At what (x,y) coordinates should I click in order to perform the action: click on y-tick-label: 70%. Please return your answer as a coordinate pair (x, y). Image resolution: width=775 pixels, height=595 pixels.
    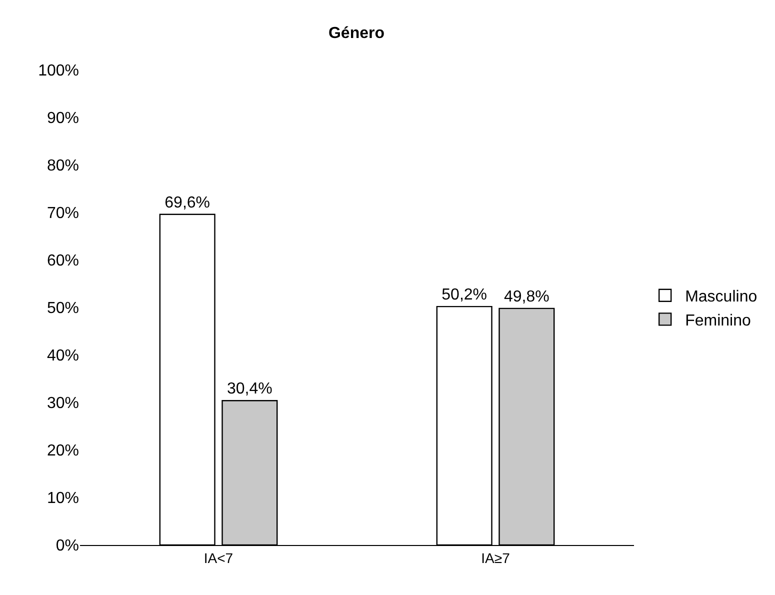
    Looking at the image, I should click on (62, 213).